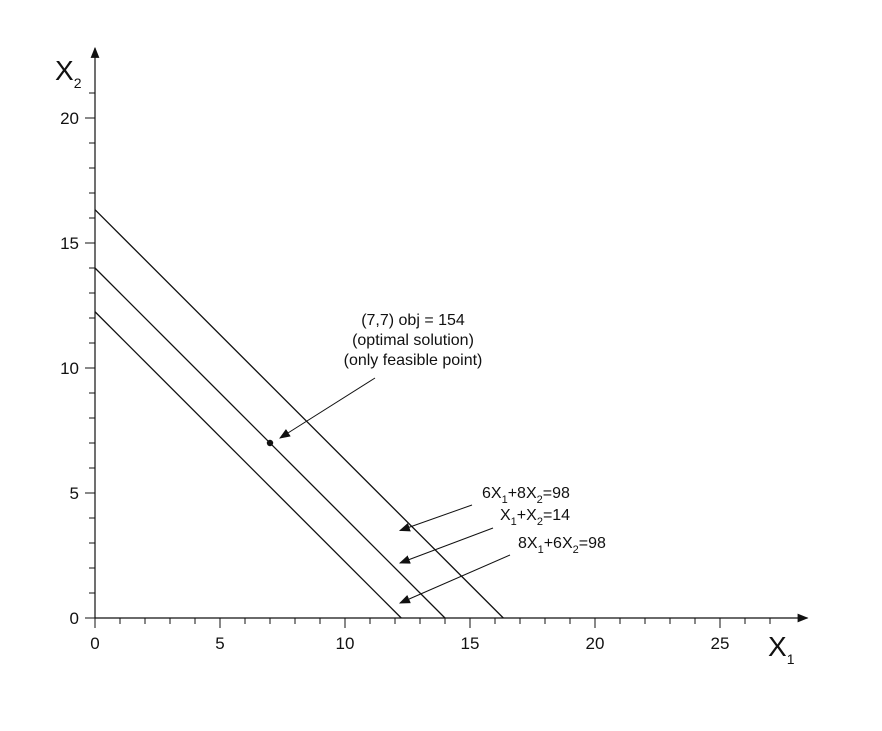 Image resolution: width=882 pixels, height=731 pixels. I want to click on y-tick-label: 20, so click(69, 118).